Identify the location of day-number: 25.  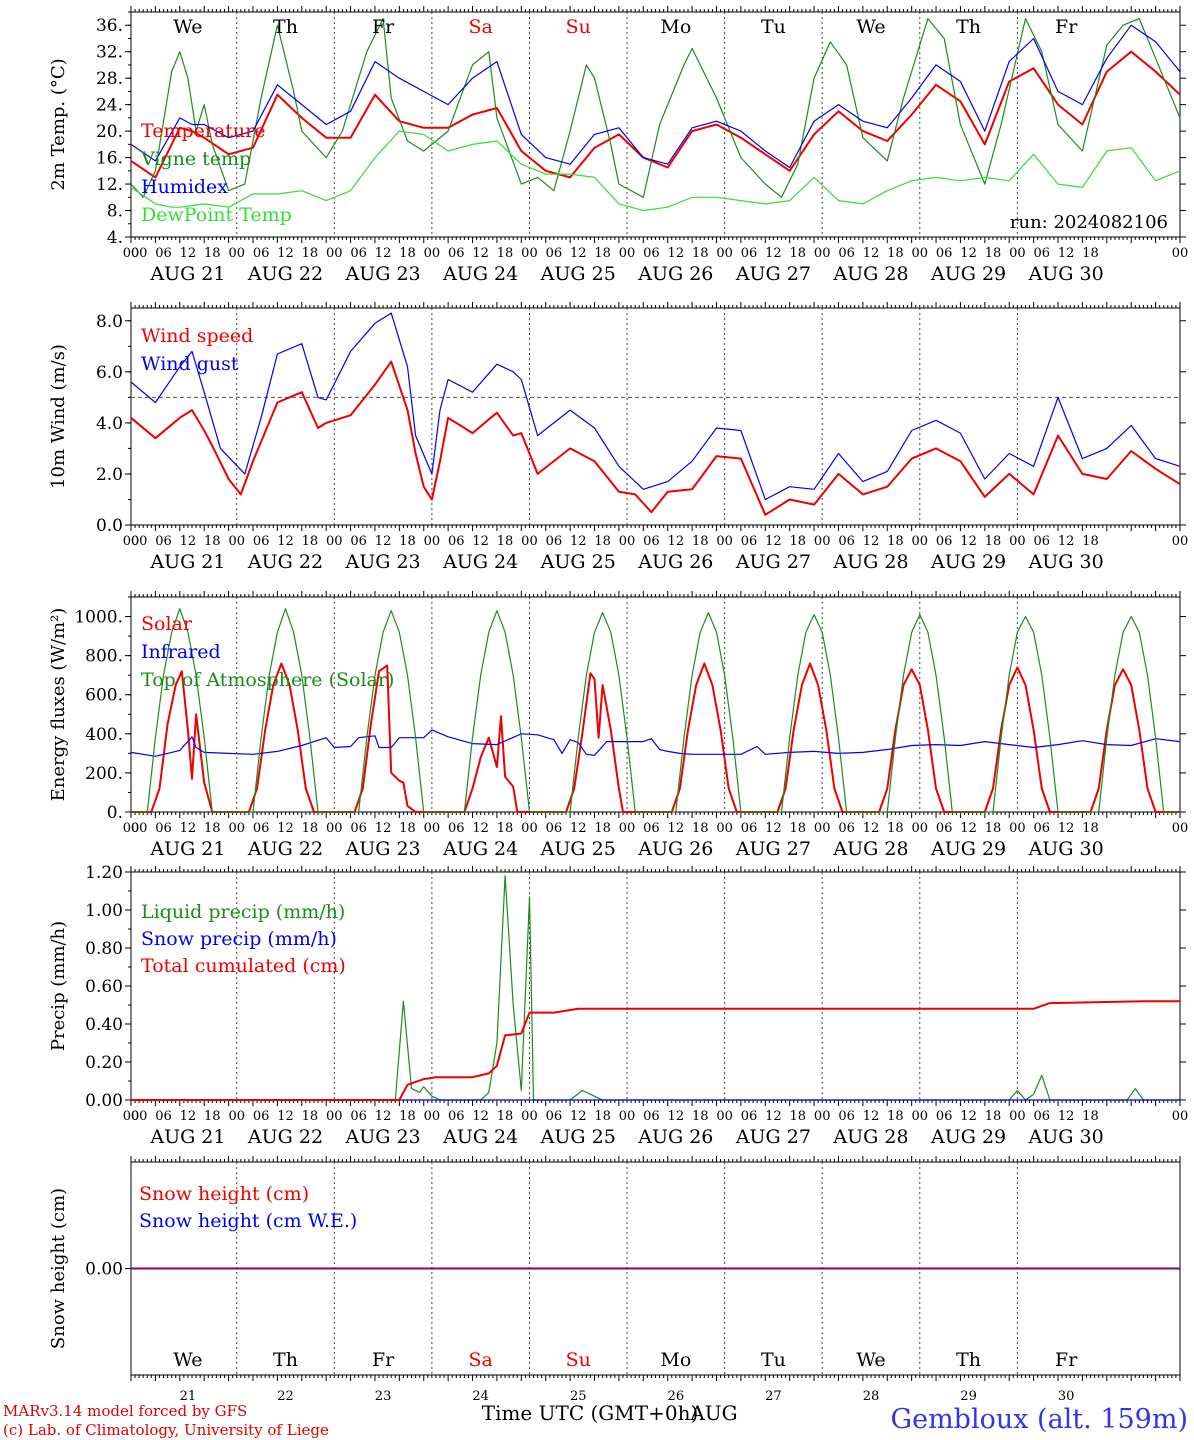
(578, 1396).